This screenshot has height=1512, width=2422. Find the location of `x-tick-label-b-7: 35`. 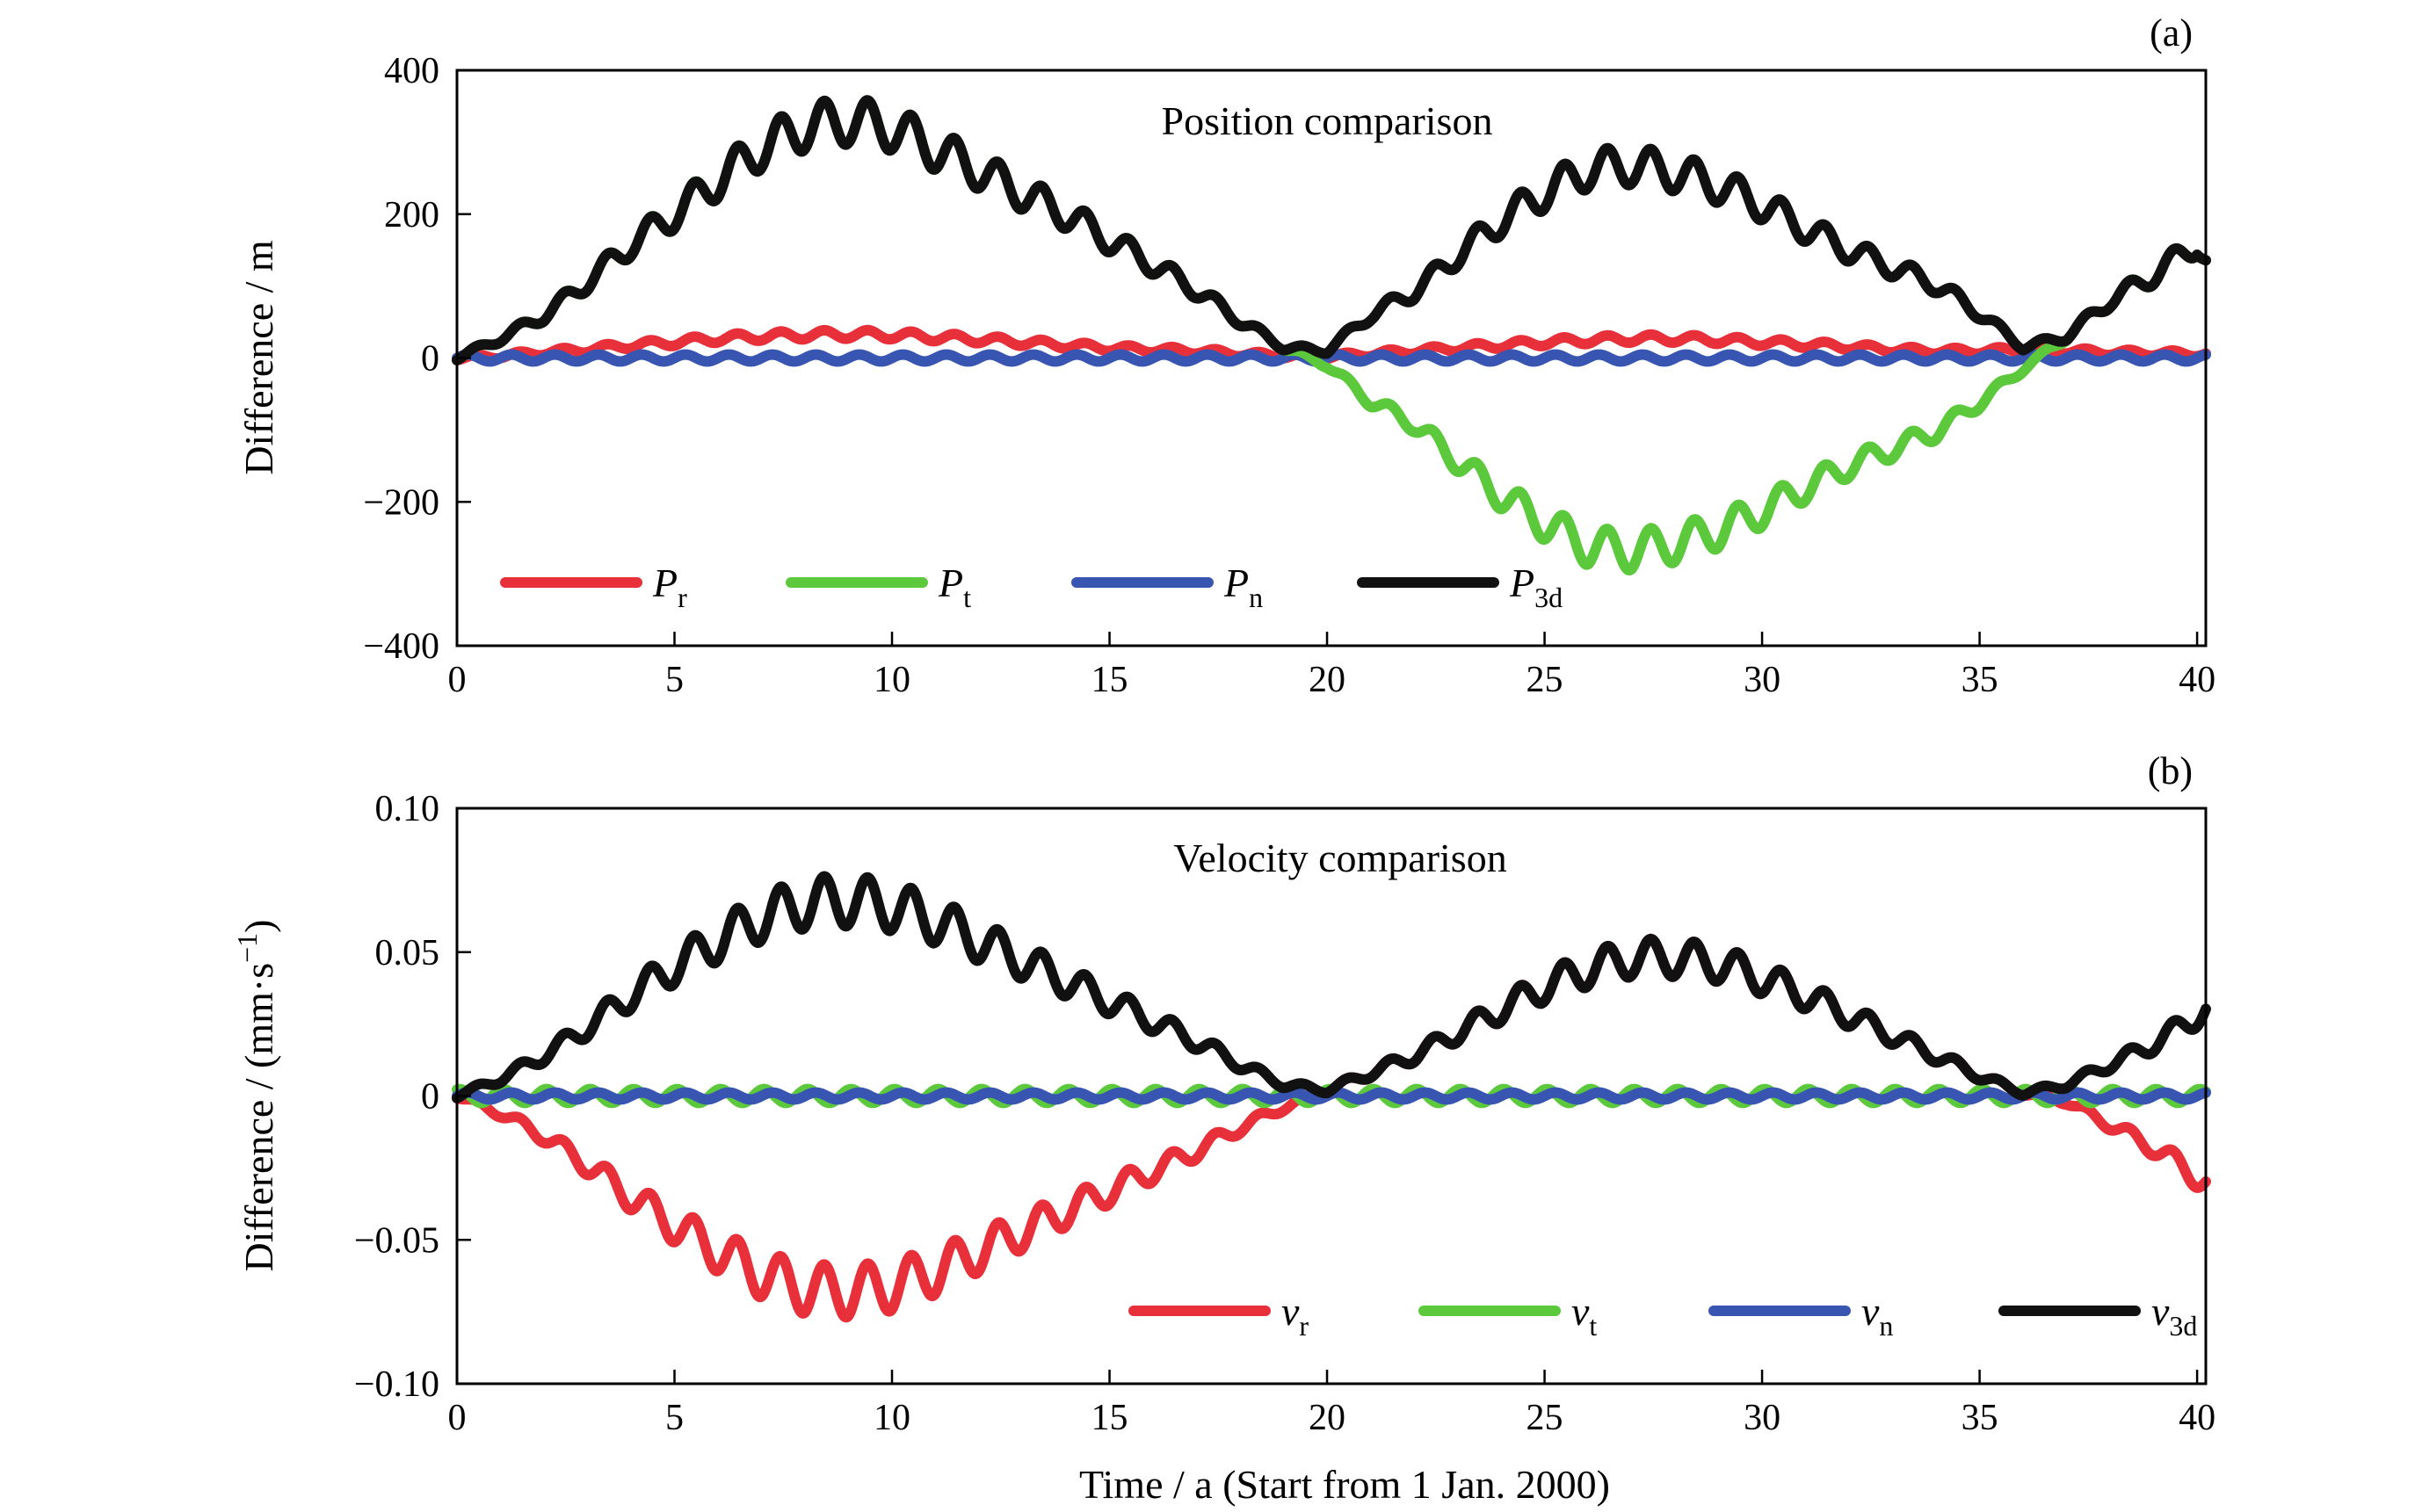

x-tick-label-b-7: 35 is located at coordinates (1980, 1418).